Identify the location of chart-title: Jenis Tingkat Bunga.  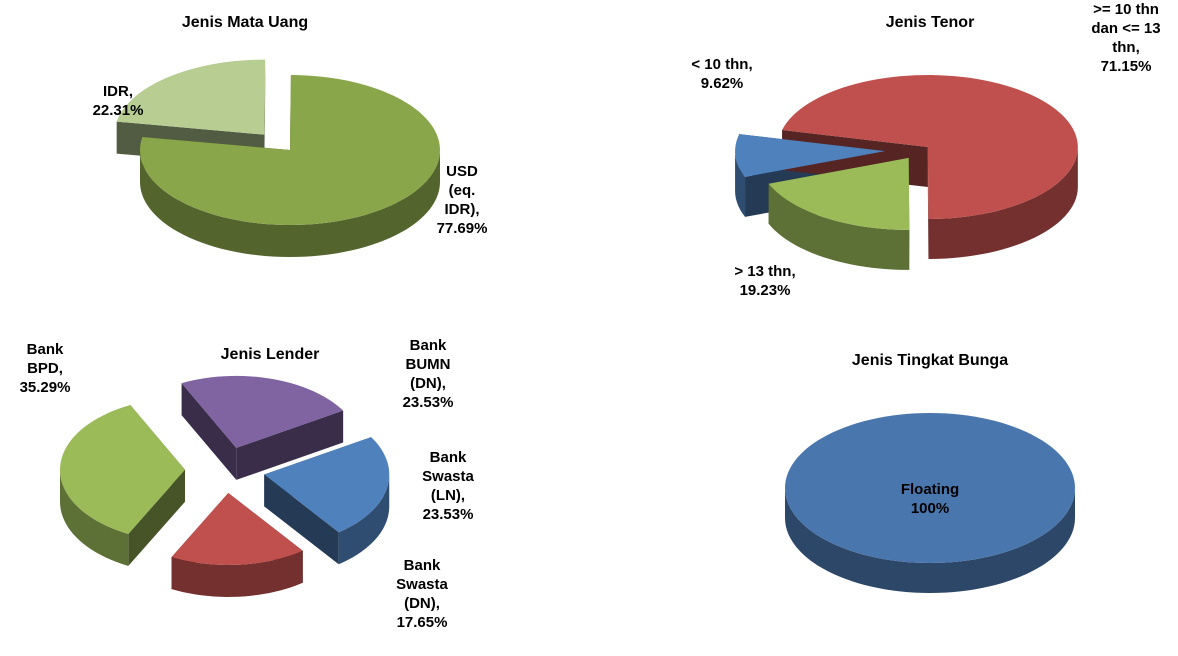
(930, 360).